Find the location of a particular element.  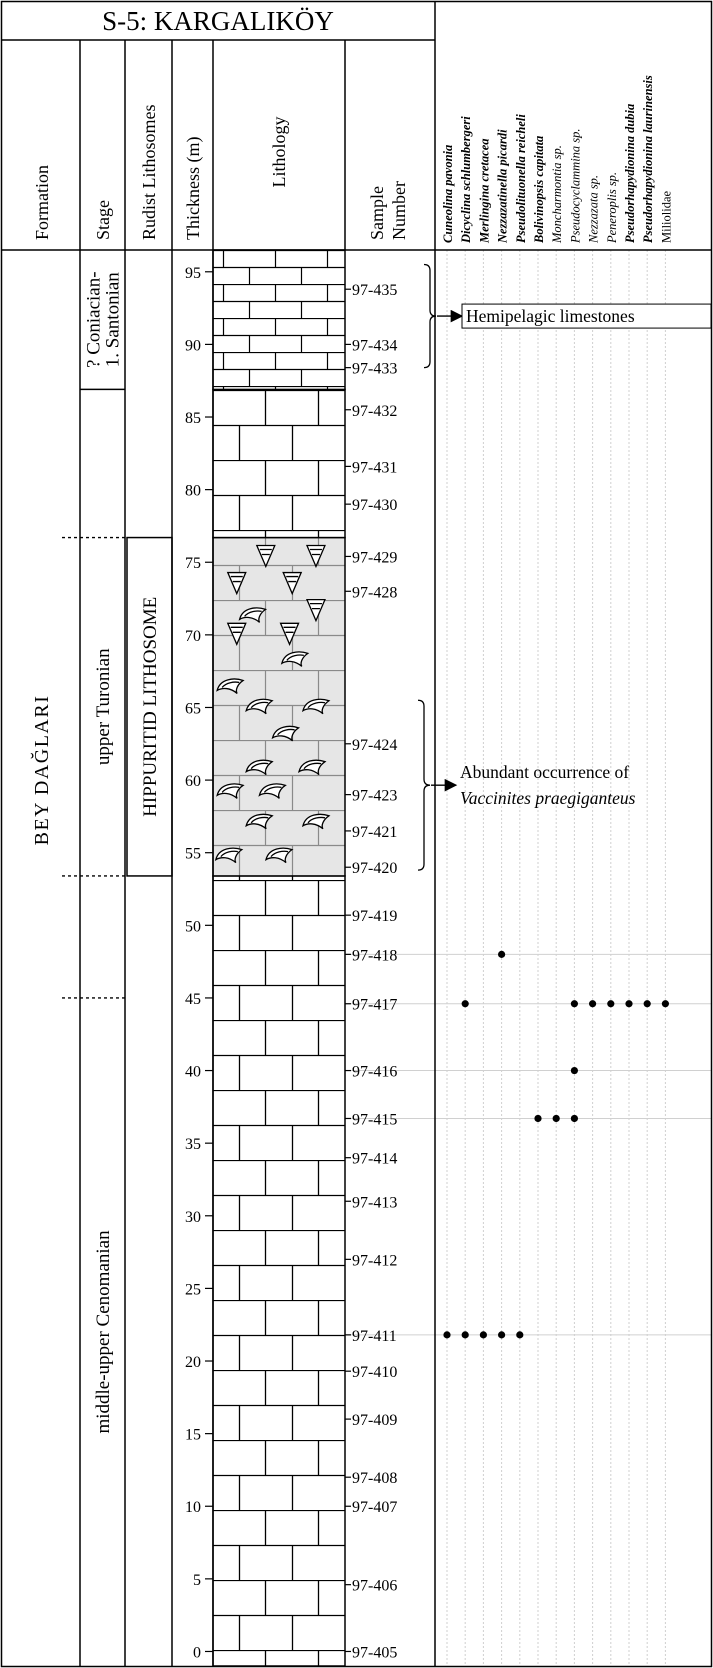

thickness-tick-label: 55 is located at coordinates (193, 854).